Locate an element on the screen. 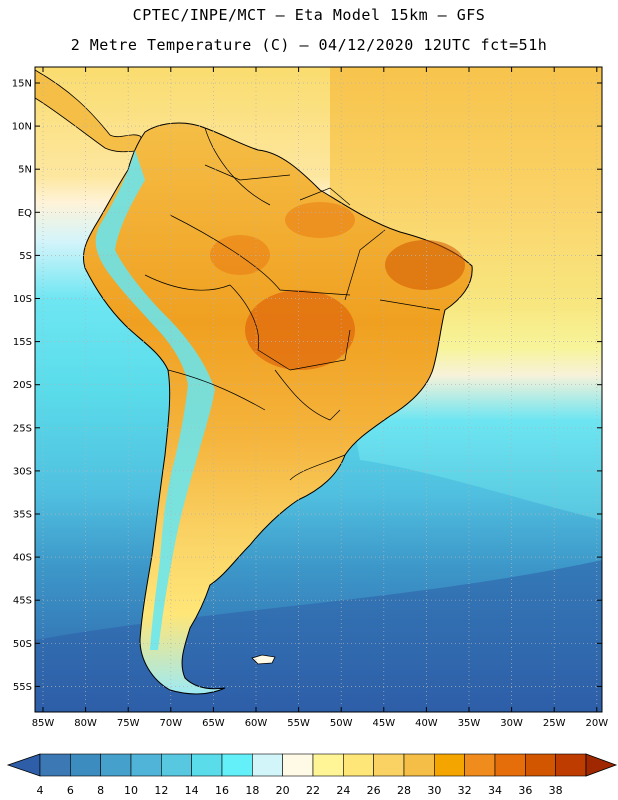 The width and height of the screenshot is (618, 800). colorbar-label: 34 is located at coordinates (495, 790).